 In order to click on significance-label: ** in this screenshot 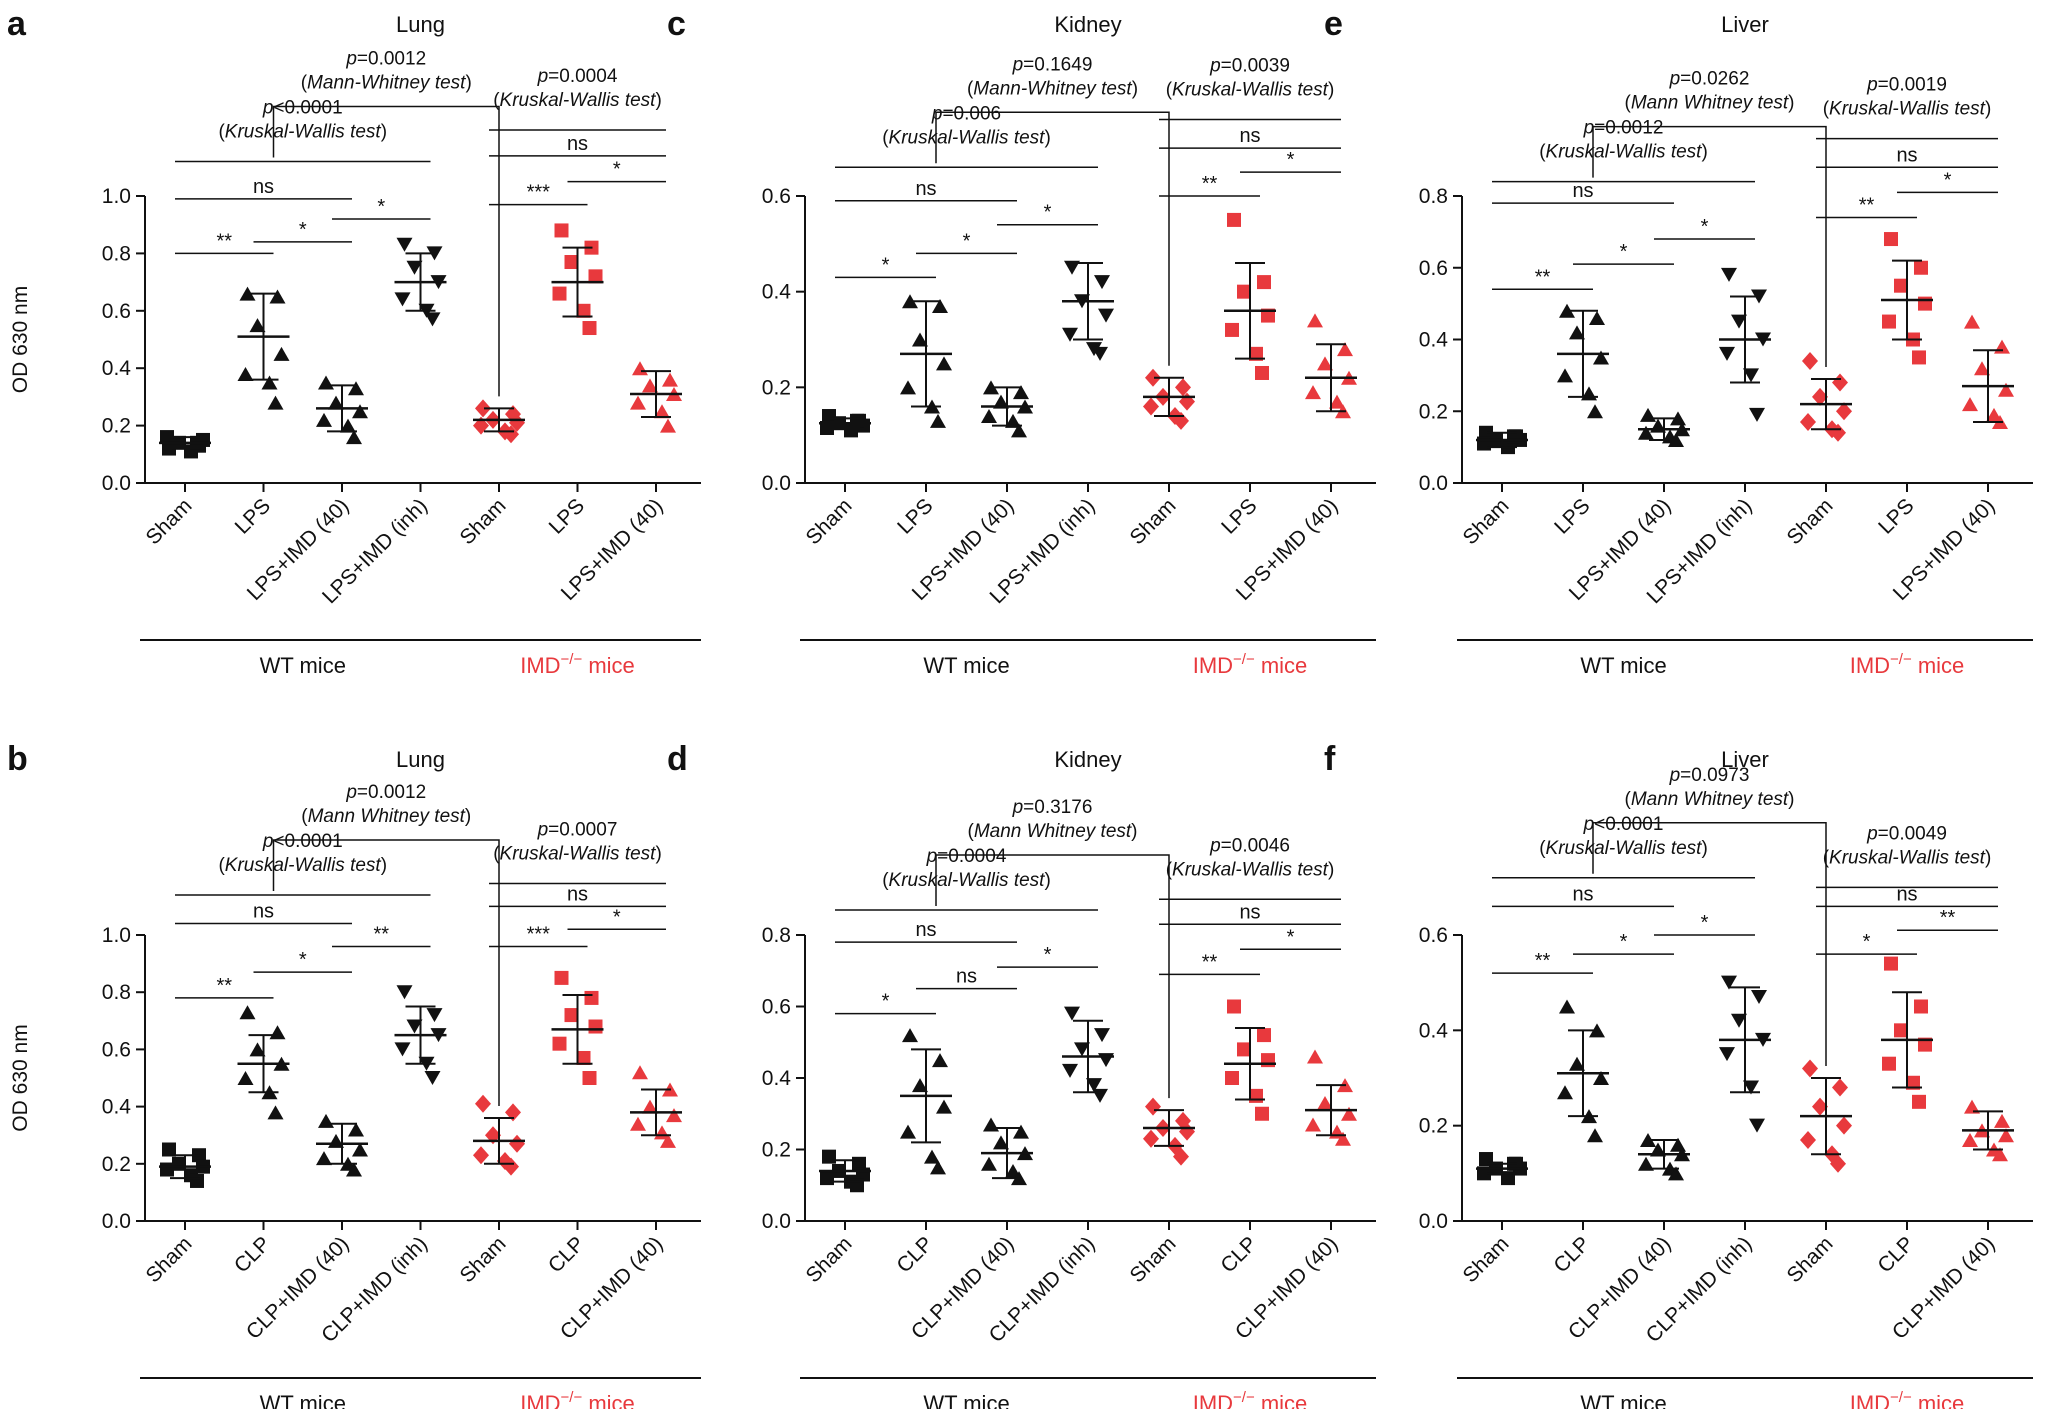, I will do `click(381, 934)`.